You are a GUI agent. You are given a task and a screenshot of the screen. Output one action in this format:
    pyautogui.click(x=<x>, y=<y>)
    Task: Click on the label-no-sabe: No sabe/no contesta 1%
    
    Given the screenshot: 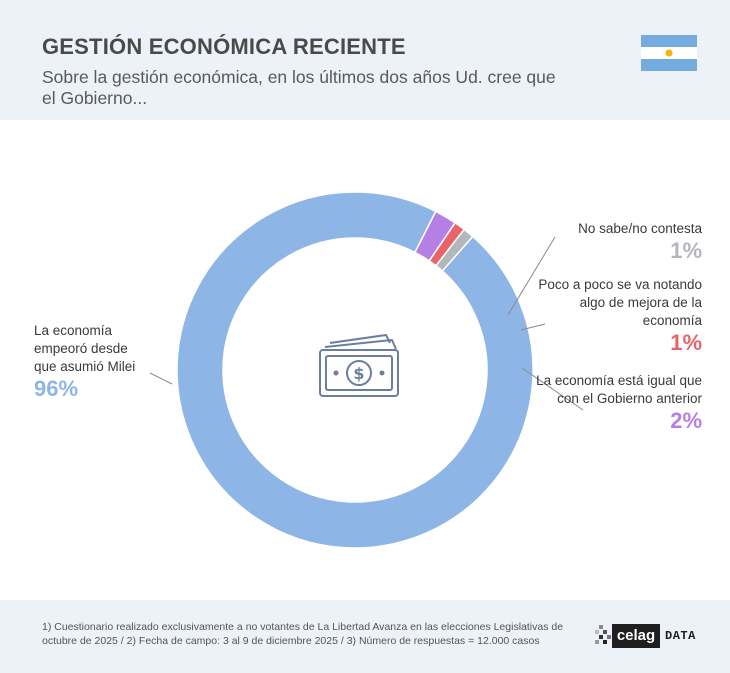 What is the action you would take?
    pyautogui.click(x=611, y=242)
    